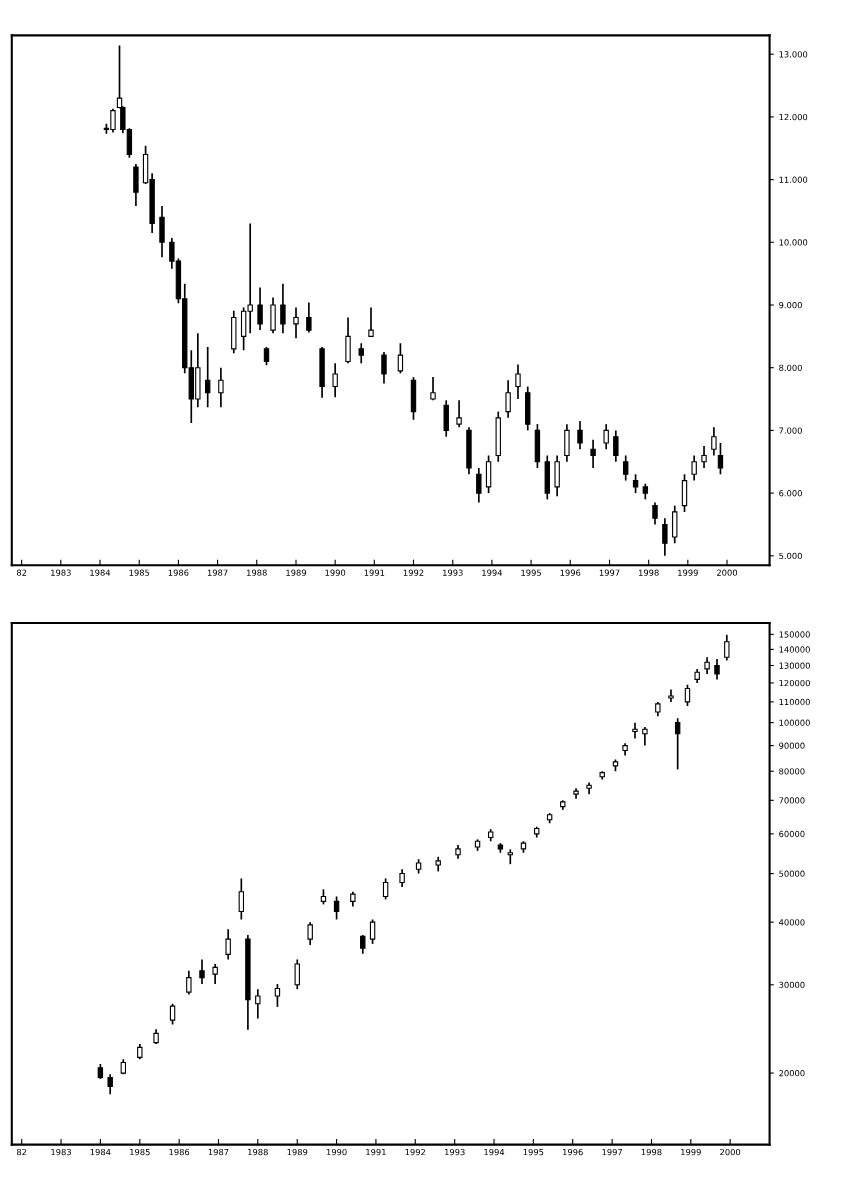 Image resolution: width=842 pixels, height=1180 pixels. I want to click on y-tick-label: 70000, so click(792, 800).